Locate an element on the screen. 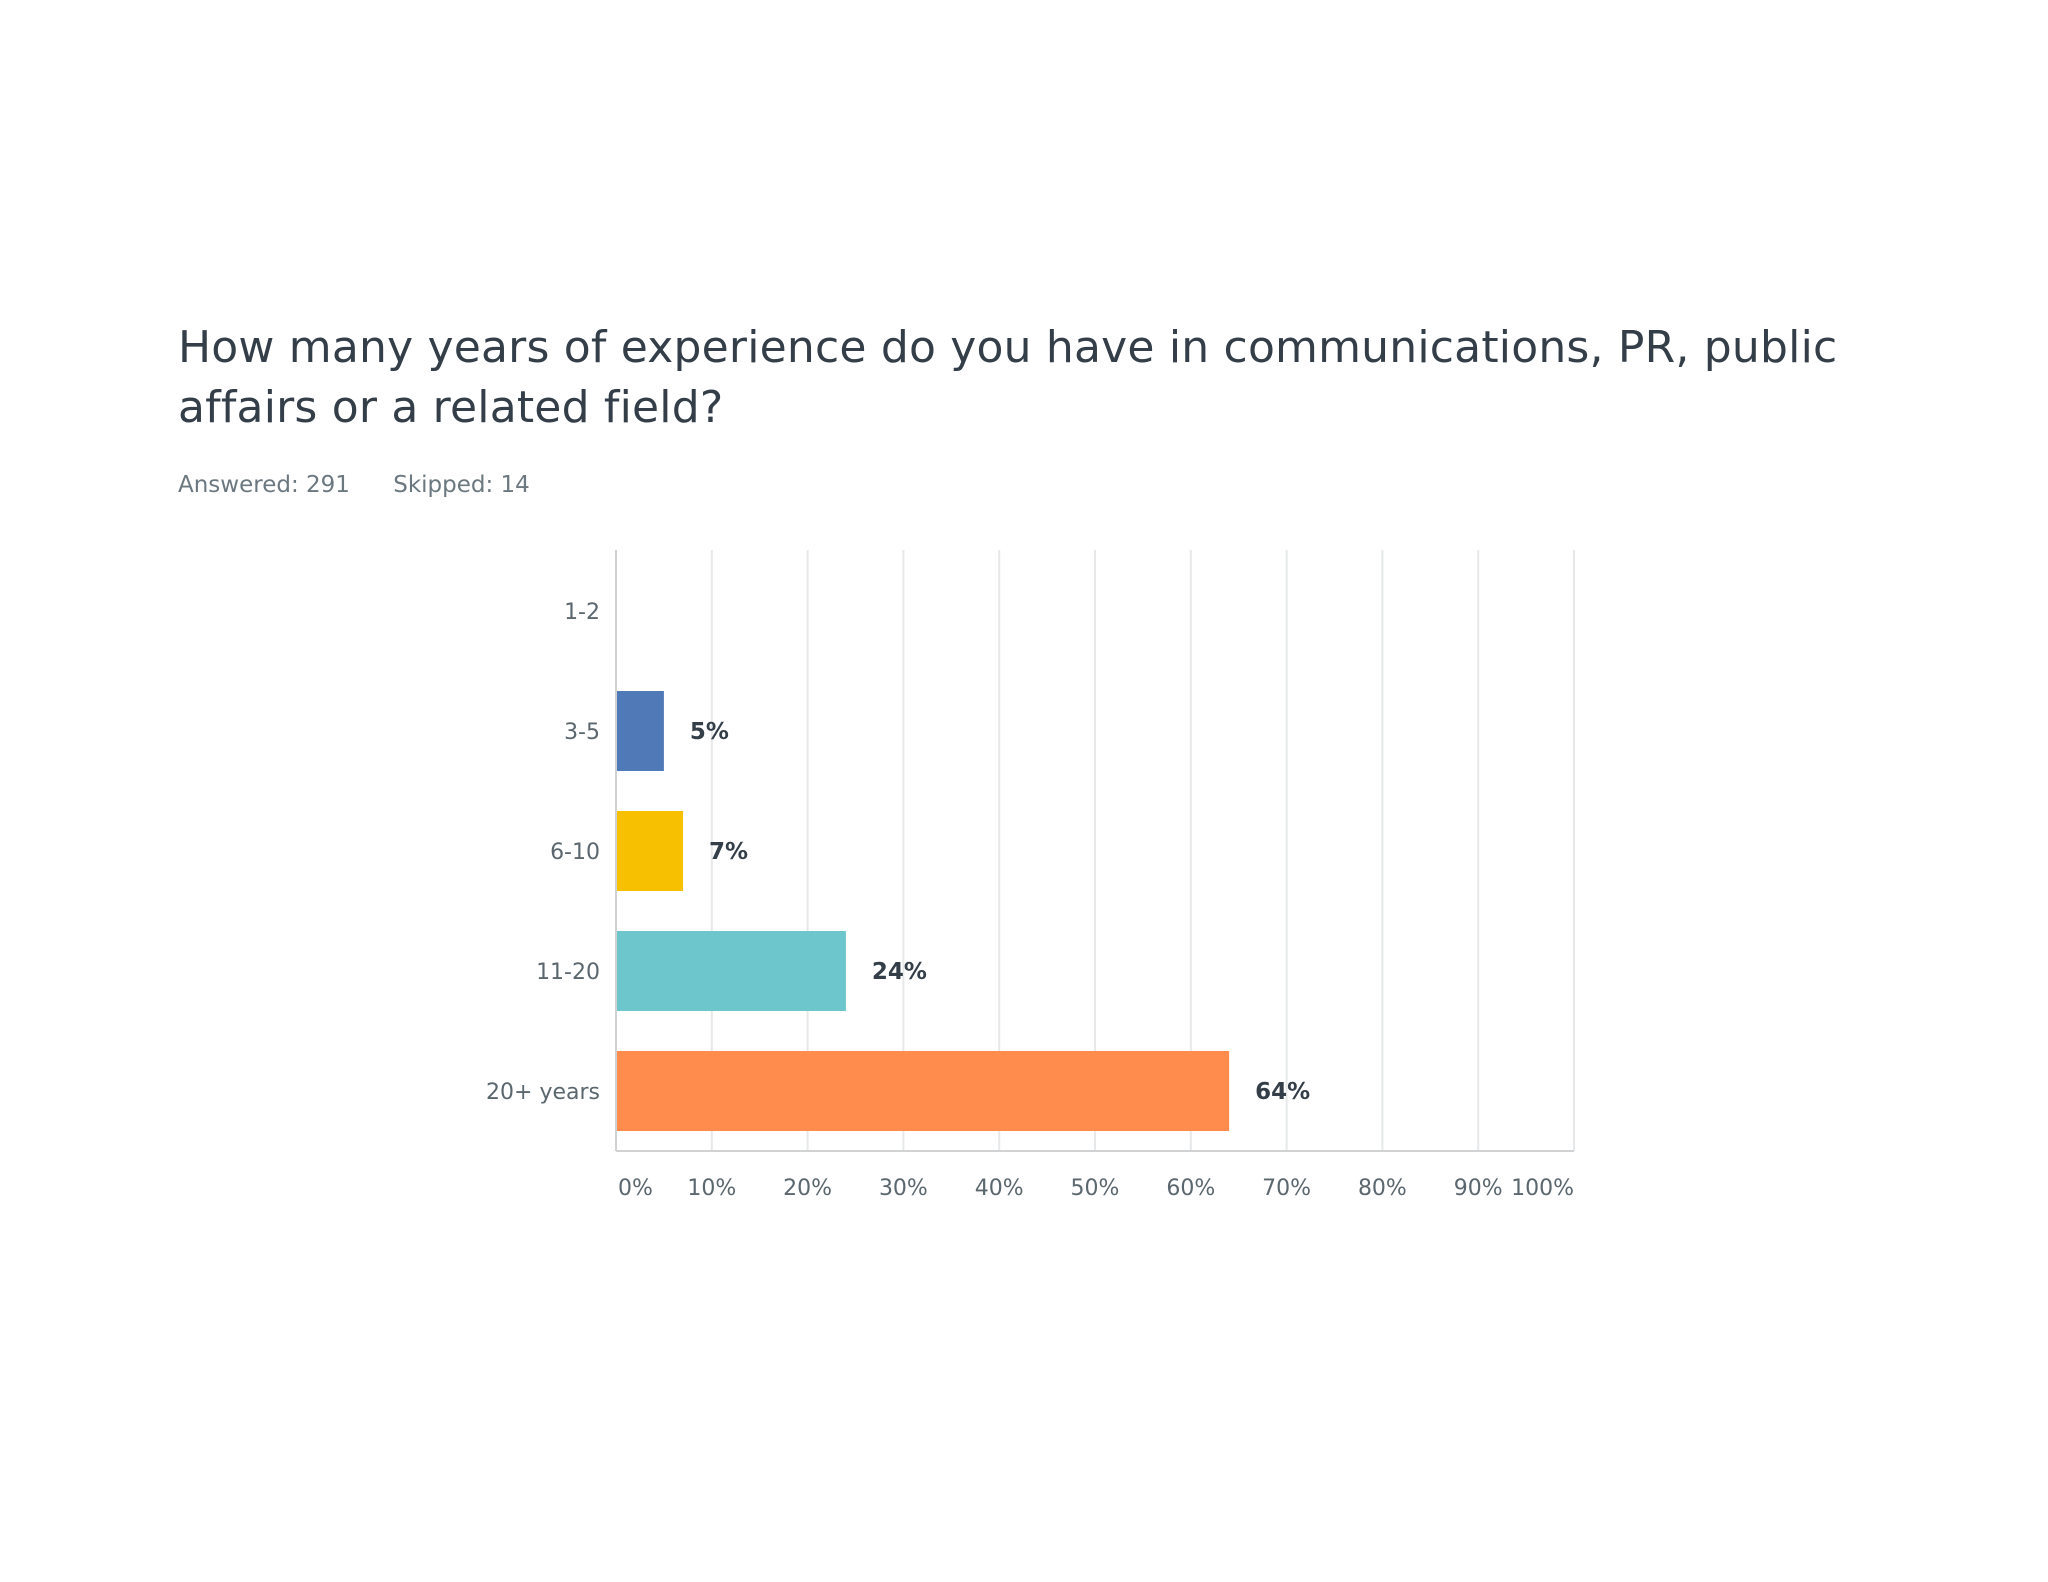 This screenshot has height=1582, width=2048. x-tick-label: 50% is located at coordinates (1095, 1188).